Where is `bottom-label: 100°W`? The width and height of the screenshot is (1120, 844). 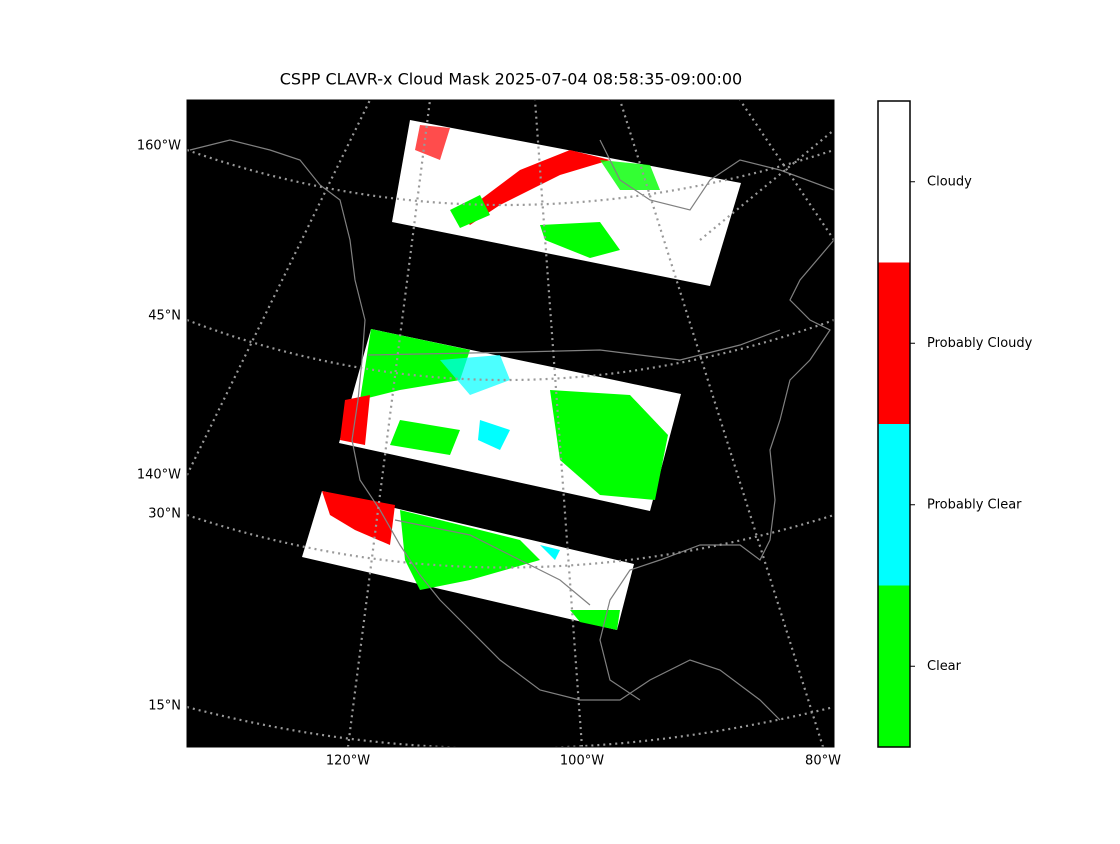
bottom-label: 100°W is located at coordinates (582, 761).